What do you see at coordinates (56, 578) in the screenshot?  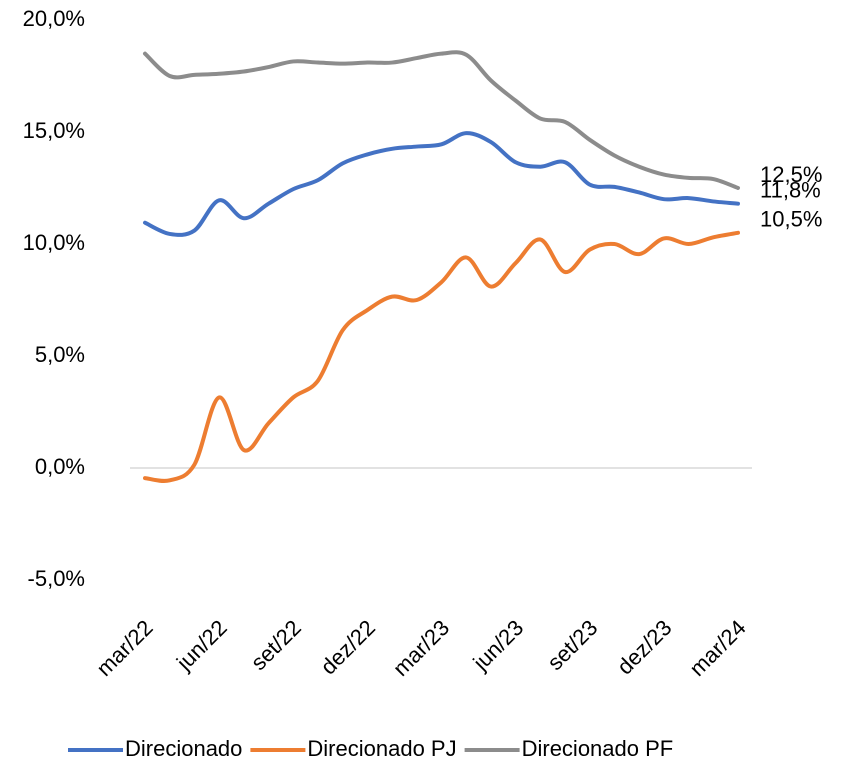 I see `y-tick-label: -5,0%` at bounding box center [56, 578].